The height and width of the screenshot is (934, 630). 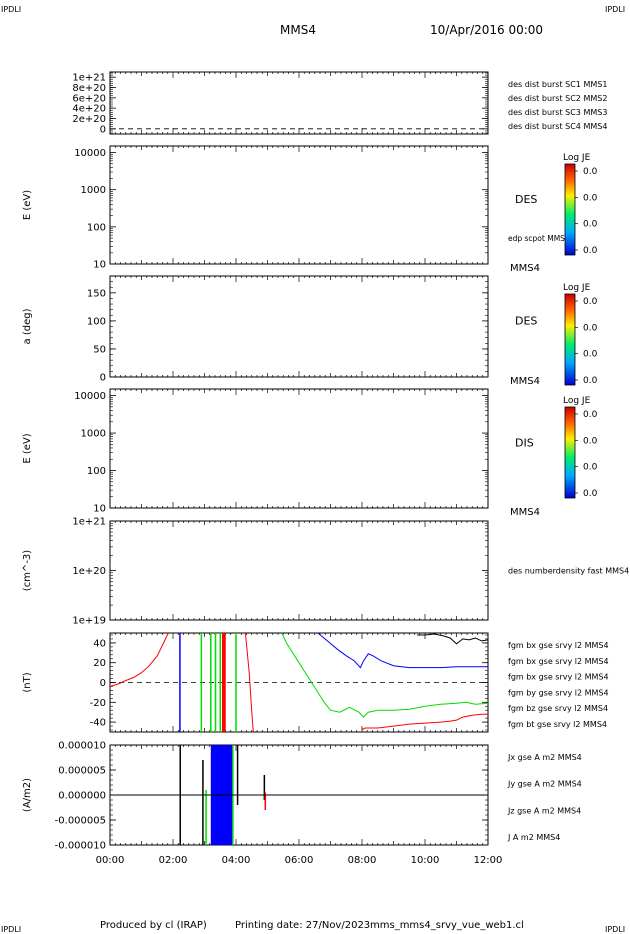 What do you see at coordinates (11, 9) in the screenshot?
I see `corner-label-top-left: IPDLI` at bounding box center [11, 9].